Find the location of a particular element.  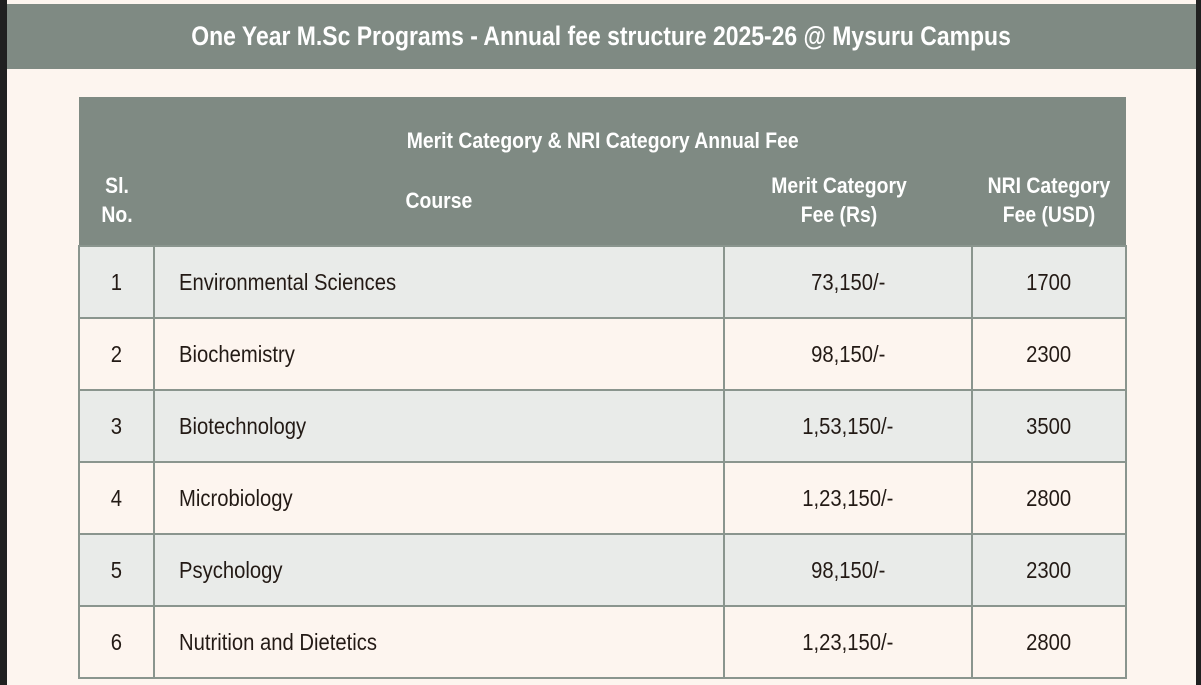

table-row: 6 Nutrition and Dietetics 1,23,150/- 2800 is located at coordinates (602, 642).